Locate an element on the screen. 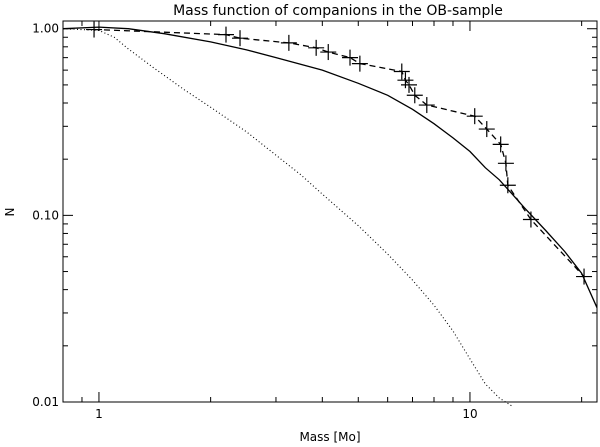 The height and width of the screenshot is (447, 600). x-tick-label: 10 is located at coordinates (469, 414).